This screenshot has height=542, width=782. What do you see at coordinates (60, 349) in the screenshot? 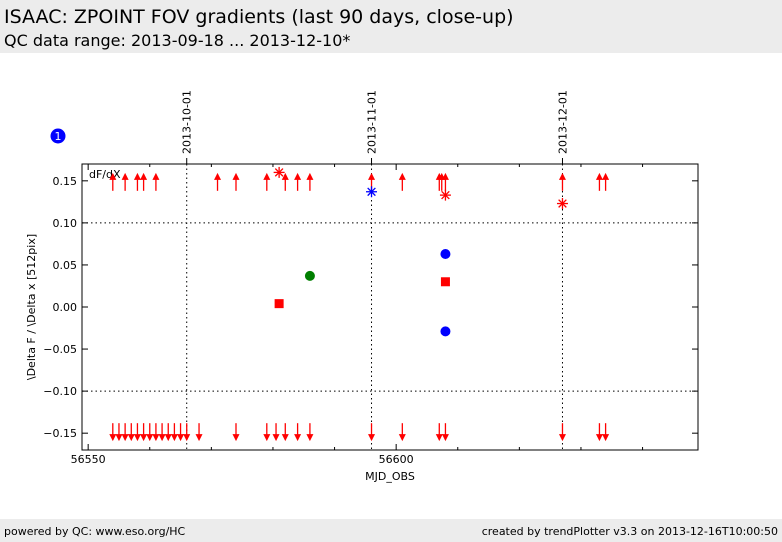
I see `y-tick-label: −0.05` at bounding box center [60, 349].